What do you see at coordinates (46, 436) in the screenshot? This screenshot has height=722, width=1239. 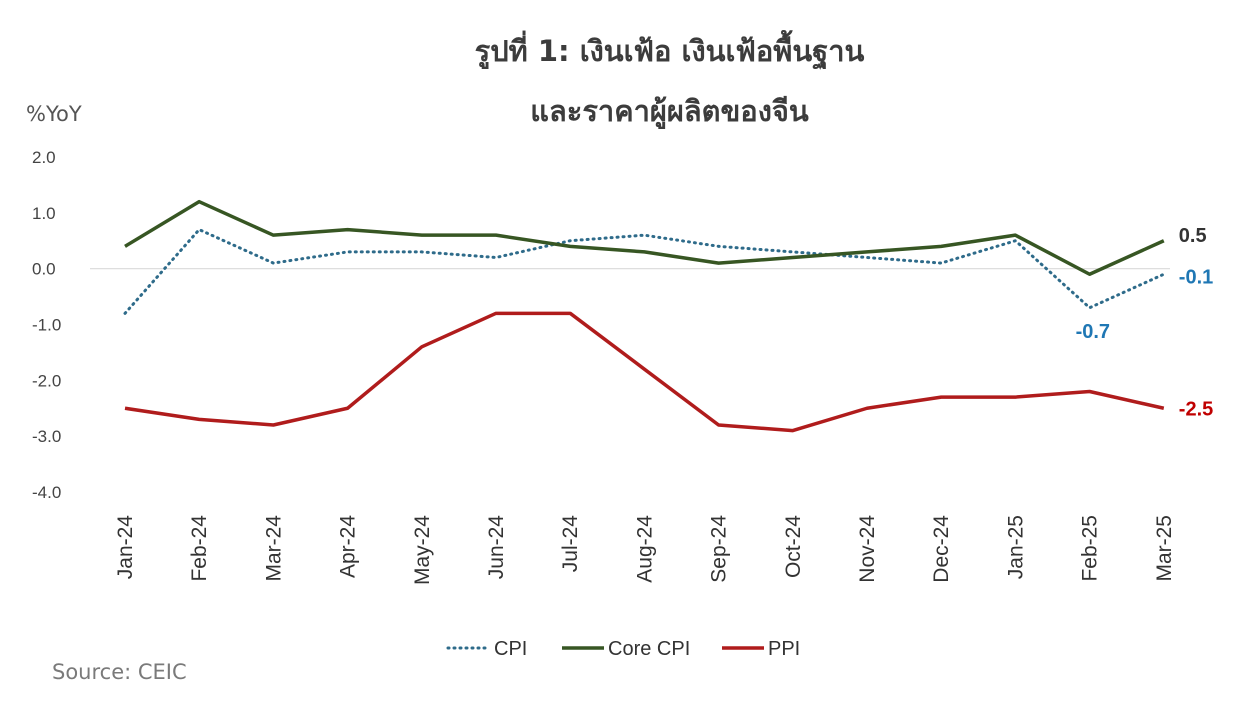 I see `y-tick-label: -3.0` at bounding box center [46, 436].